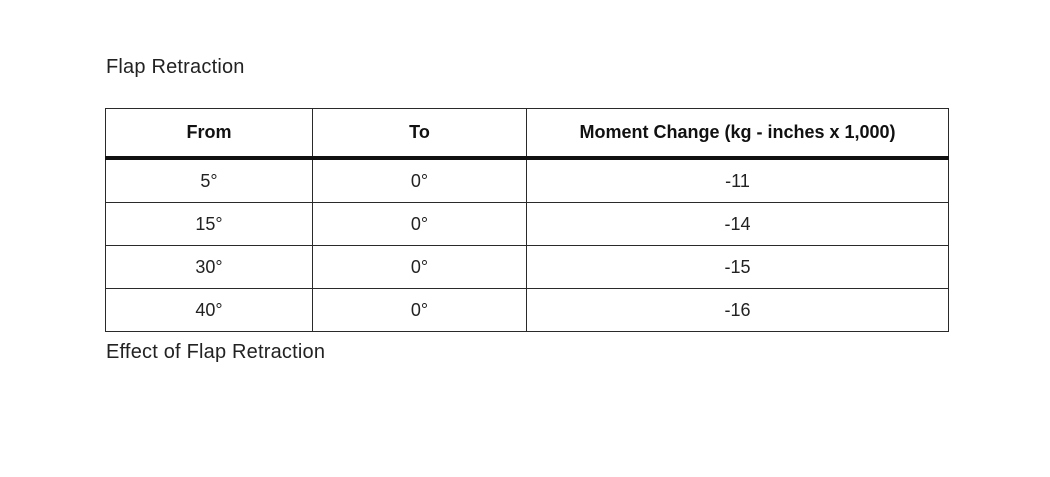  What do you see at coordinates (216, 352) in the screenshot?
I see `table-caption: Effect of Flap Retraction` at bounding box center [216, 352].